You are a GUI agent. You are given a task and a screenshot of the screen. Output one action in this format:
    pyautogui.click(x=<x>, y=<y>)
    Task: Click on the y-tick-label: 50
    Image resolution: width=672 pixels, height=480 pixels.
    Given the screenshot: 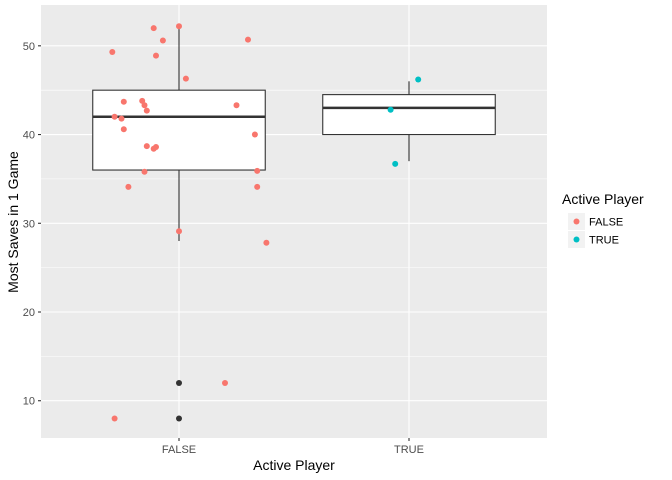 What is the action you would take?
    pyautogui.click(x=29, y=47)
    